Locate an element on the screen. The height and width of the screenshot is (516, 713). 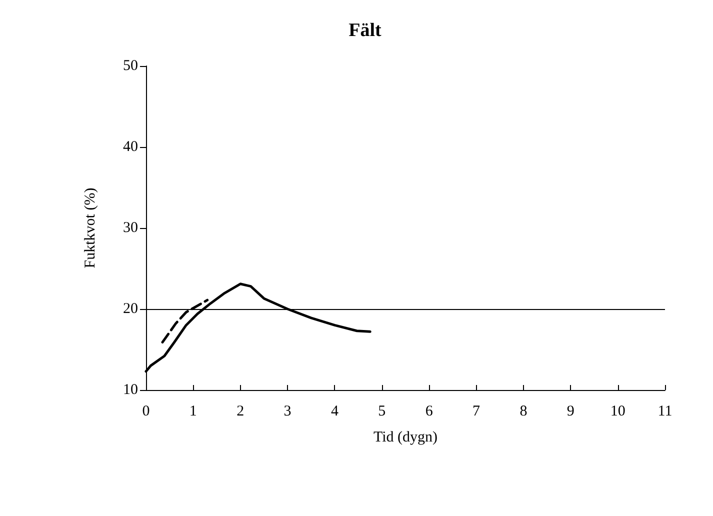
x-tick-label: 9 is located at coordinates (570, 412).